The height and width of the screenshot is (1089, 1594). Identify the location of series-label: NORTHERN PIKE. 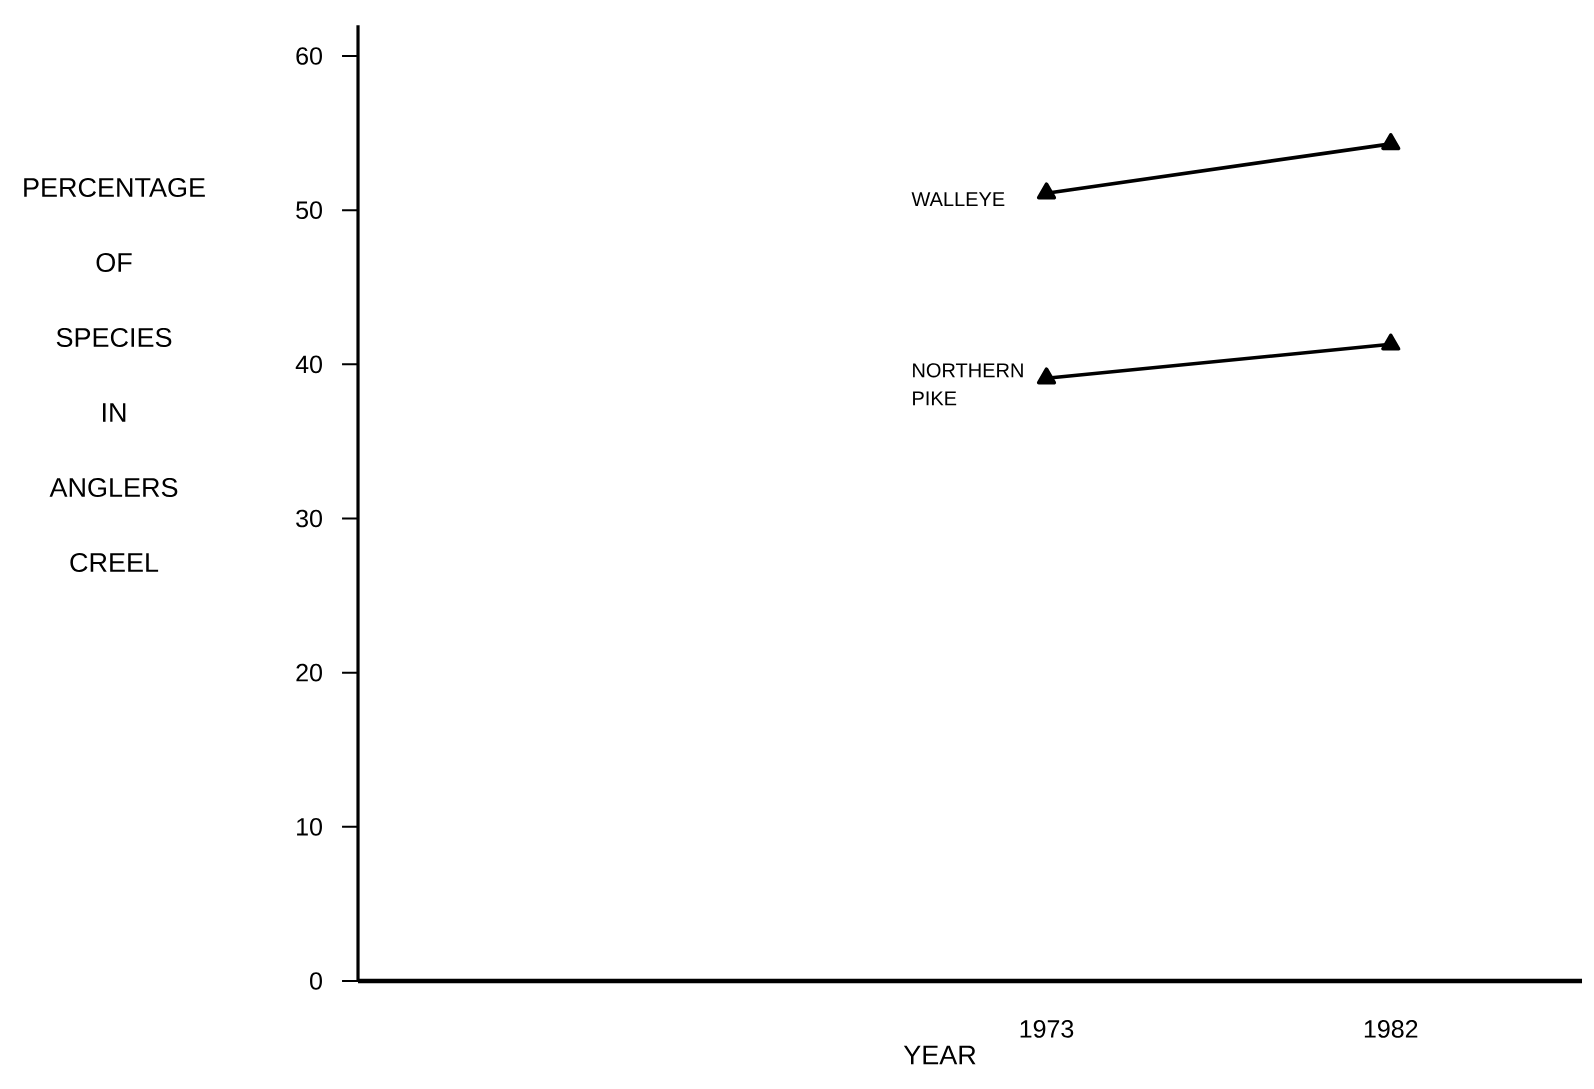
(968, 384).